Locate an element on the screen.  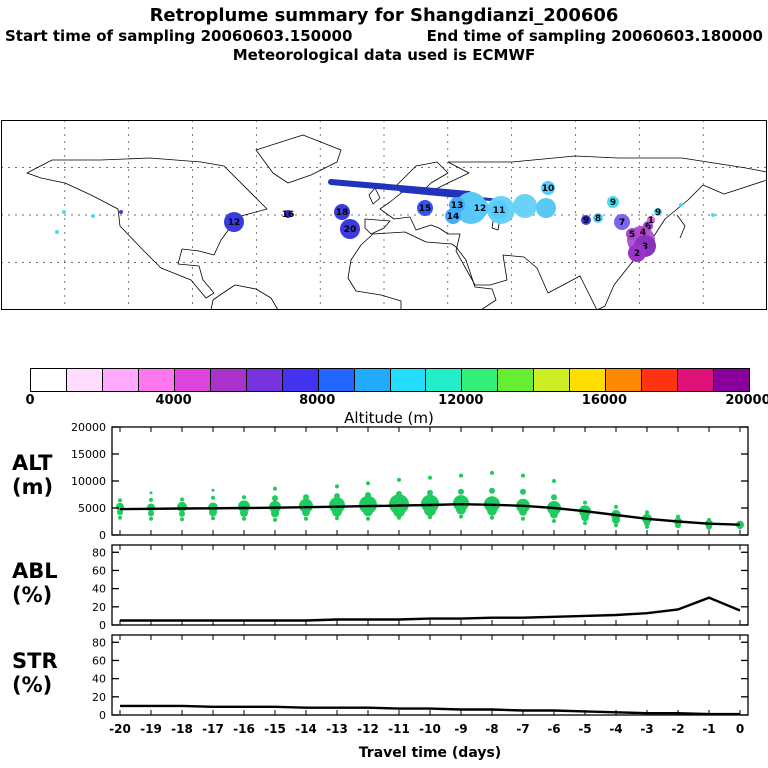
x-tick-label: -15 is located at coordinates (275, 729).